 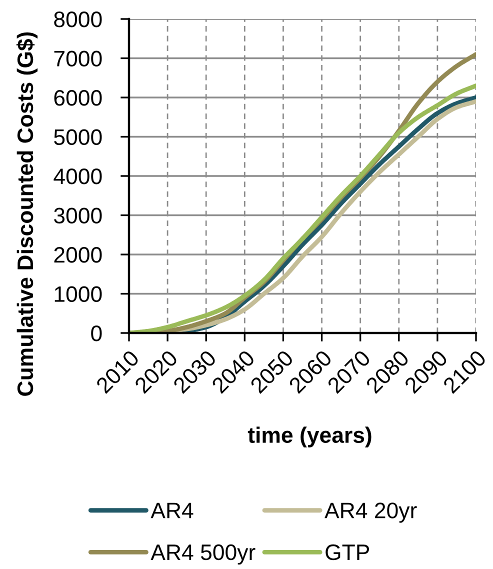 What do you see at coordinates (96, 334) in the screenshot?
I see `y-tick-label: 0` at bounding box center [96, 334].